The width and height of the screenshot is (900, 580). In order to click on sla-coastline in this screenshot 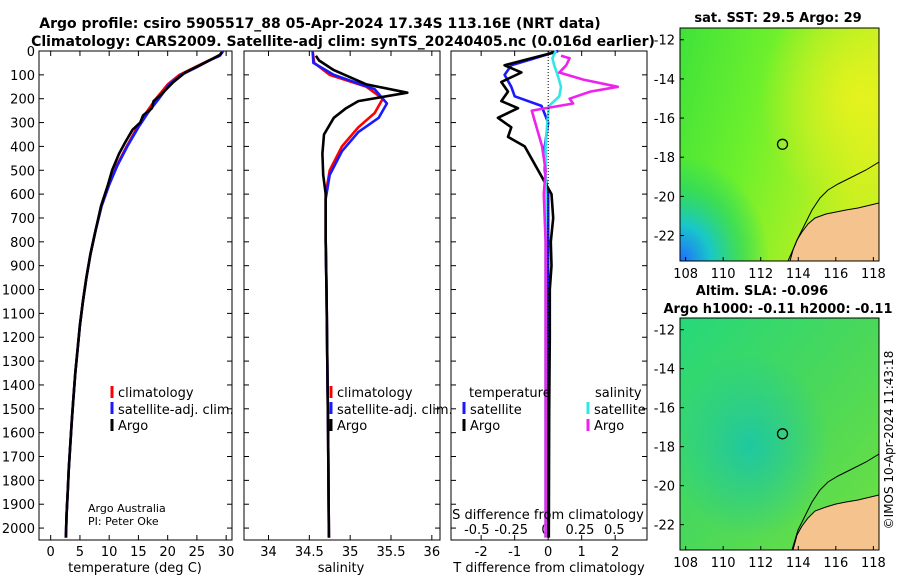, I will do `click(835, 522)`.